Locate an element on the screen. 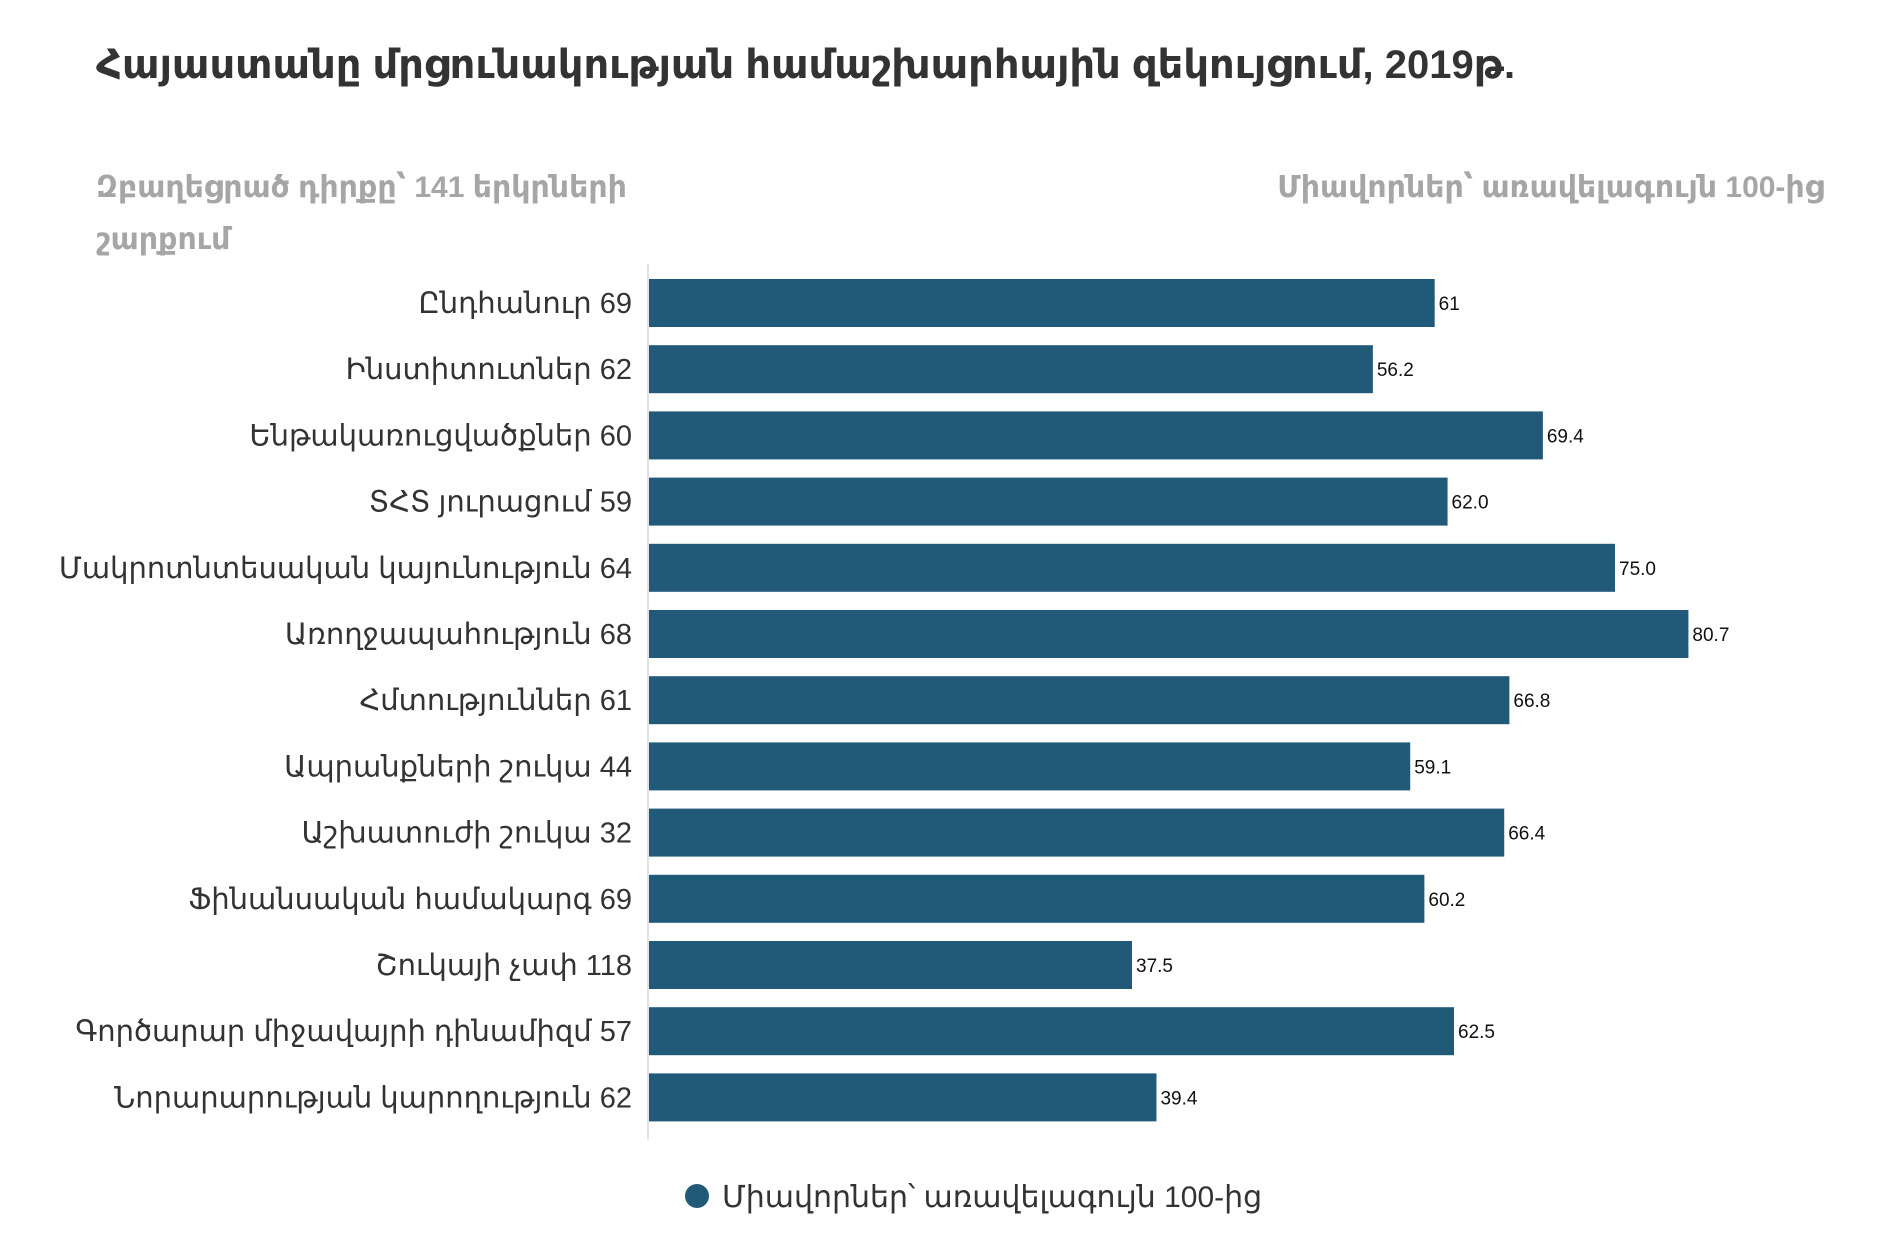 The image size is (1888, 1248). score-subtitle: Միավորներ՝ առավելագույն 100-ից is located at coordinates (1550, 187).